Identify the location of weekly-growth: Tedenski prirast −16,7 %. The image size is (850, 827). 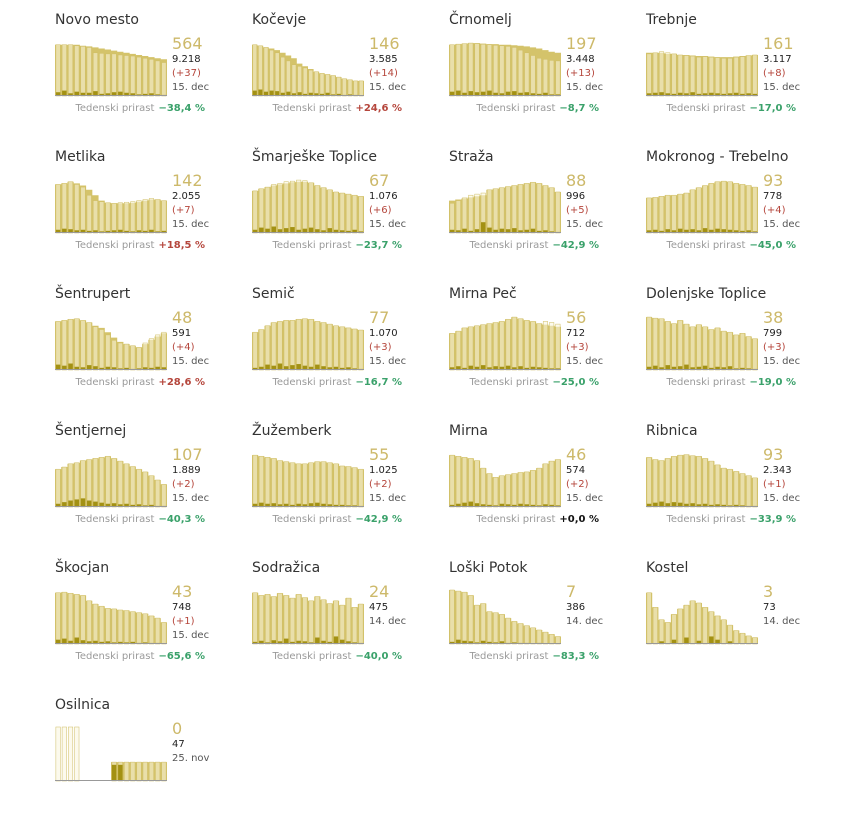
(337, 382).